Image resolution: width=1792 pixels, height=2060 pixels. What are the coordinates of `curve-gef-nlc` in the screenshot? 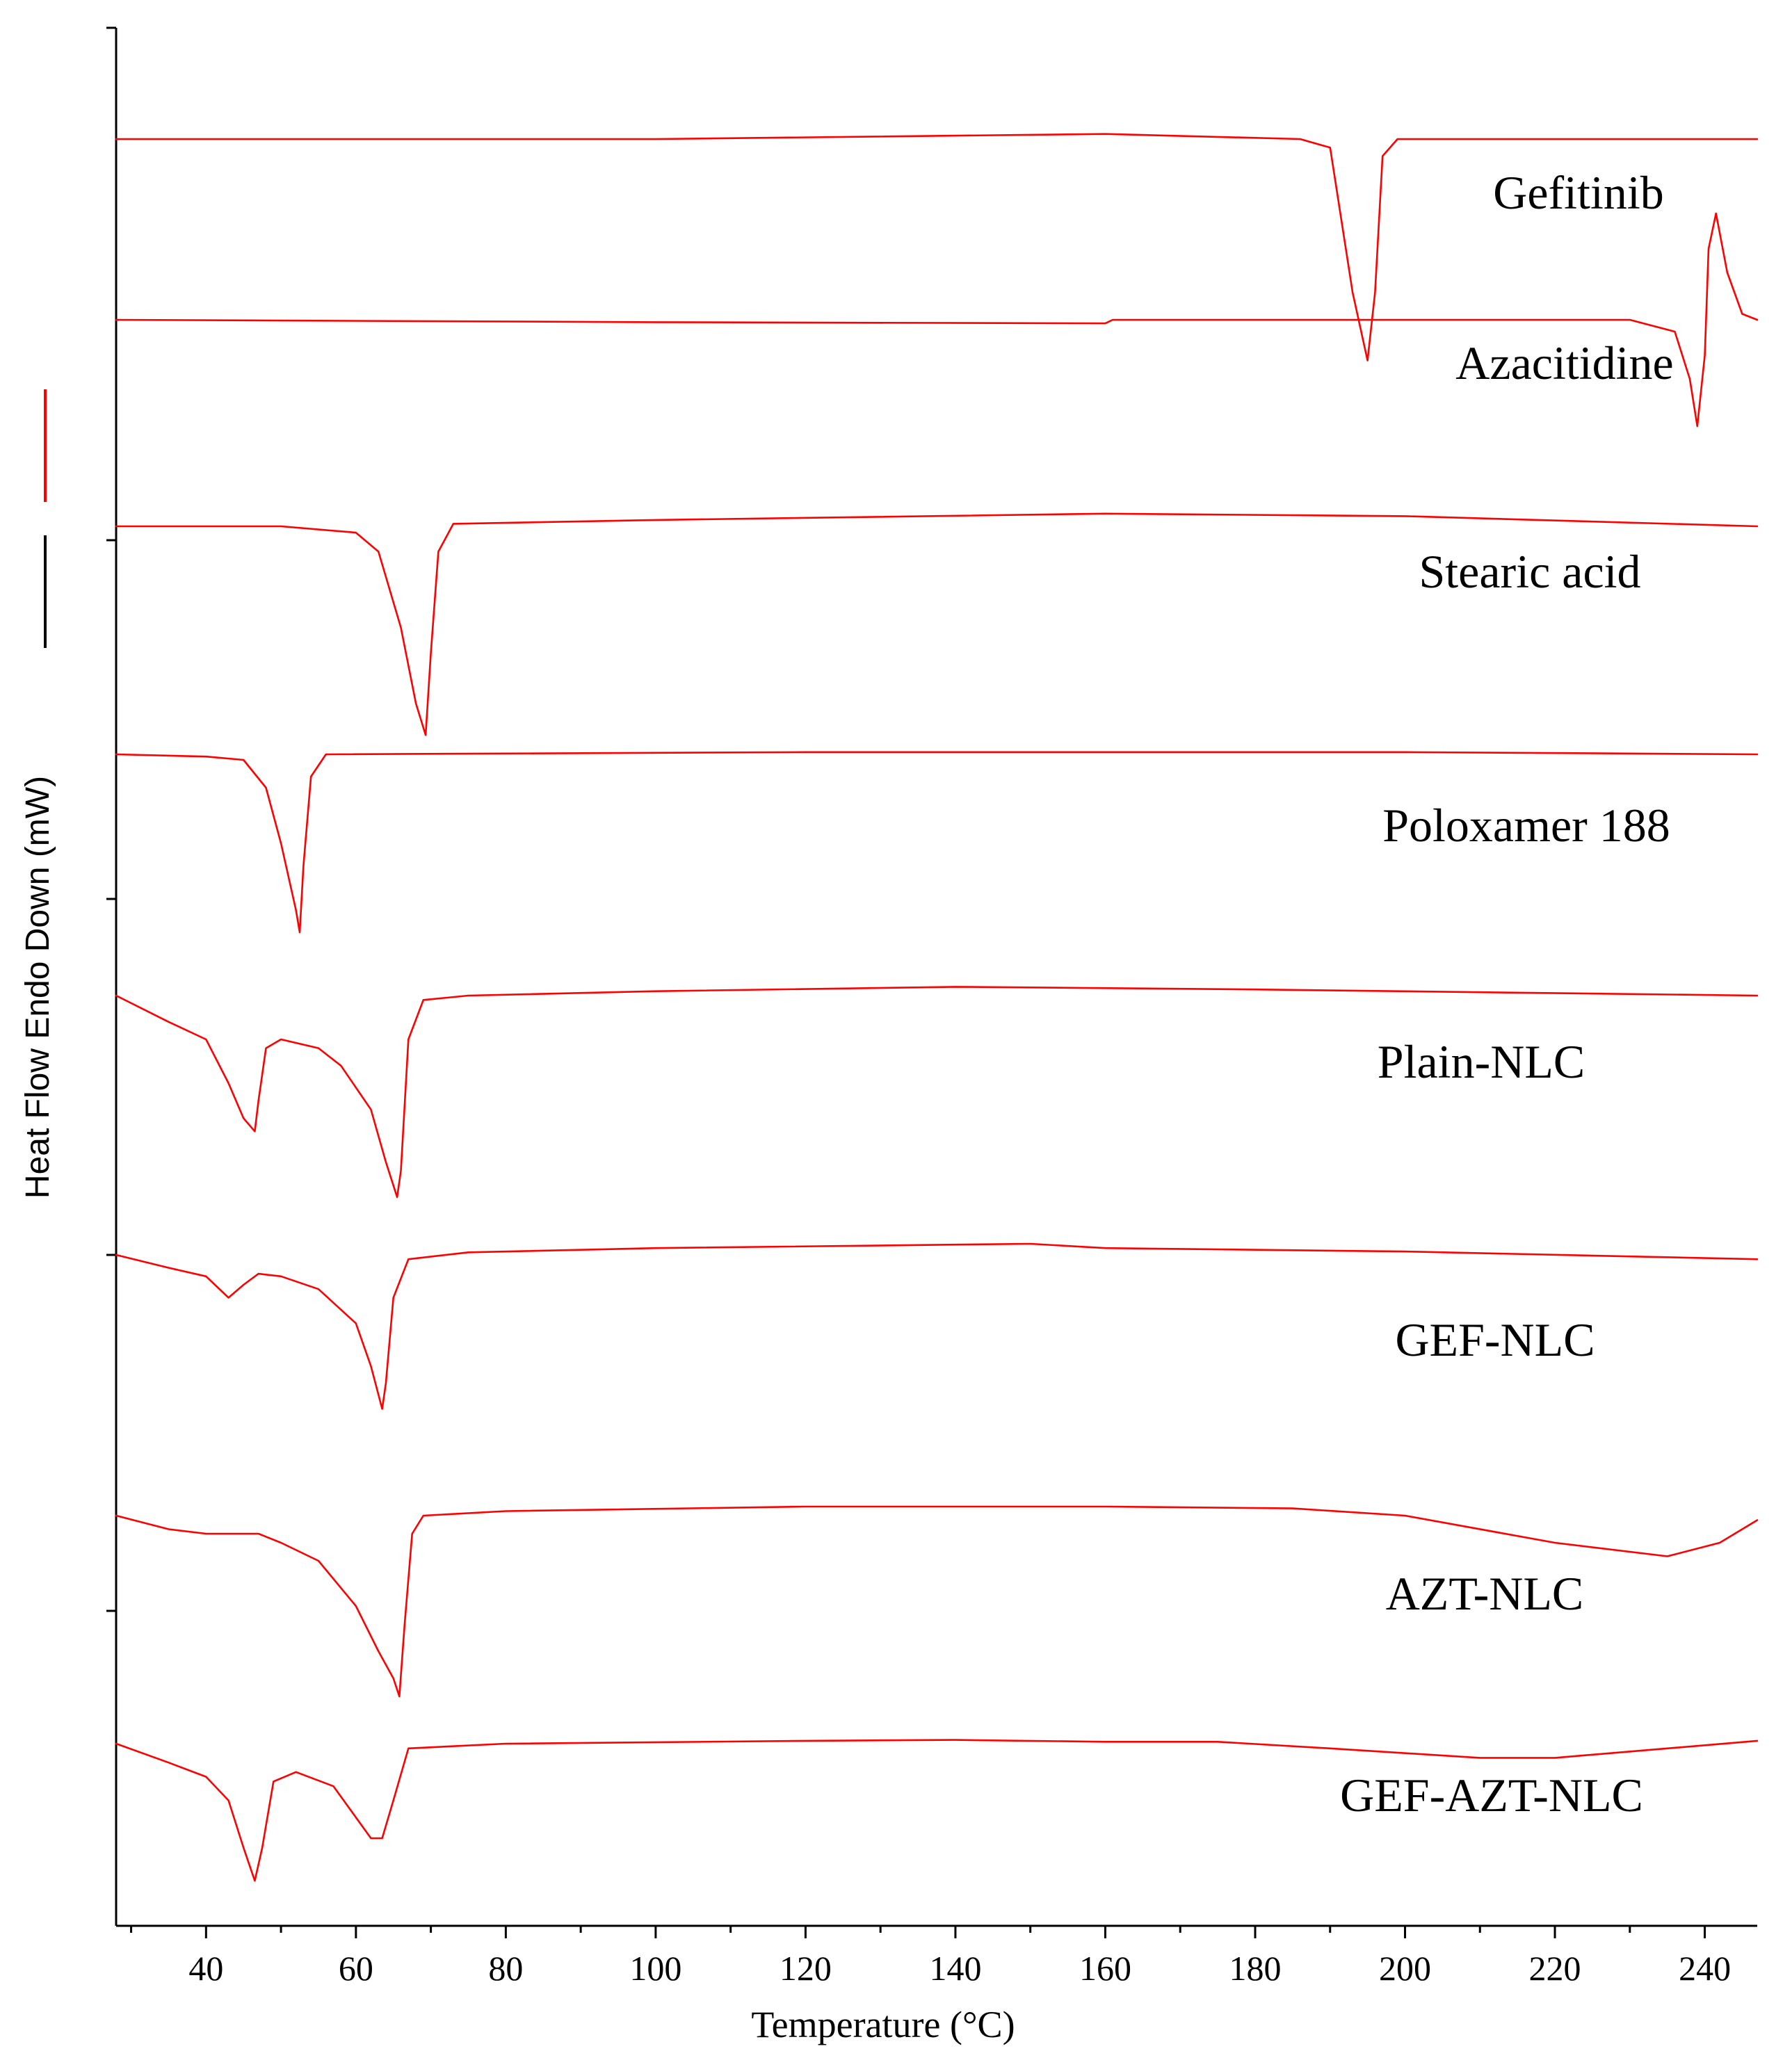 It's located at (937, 1326).